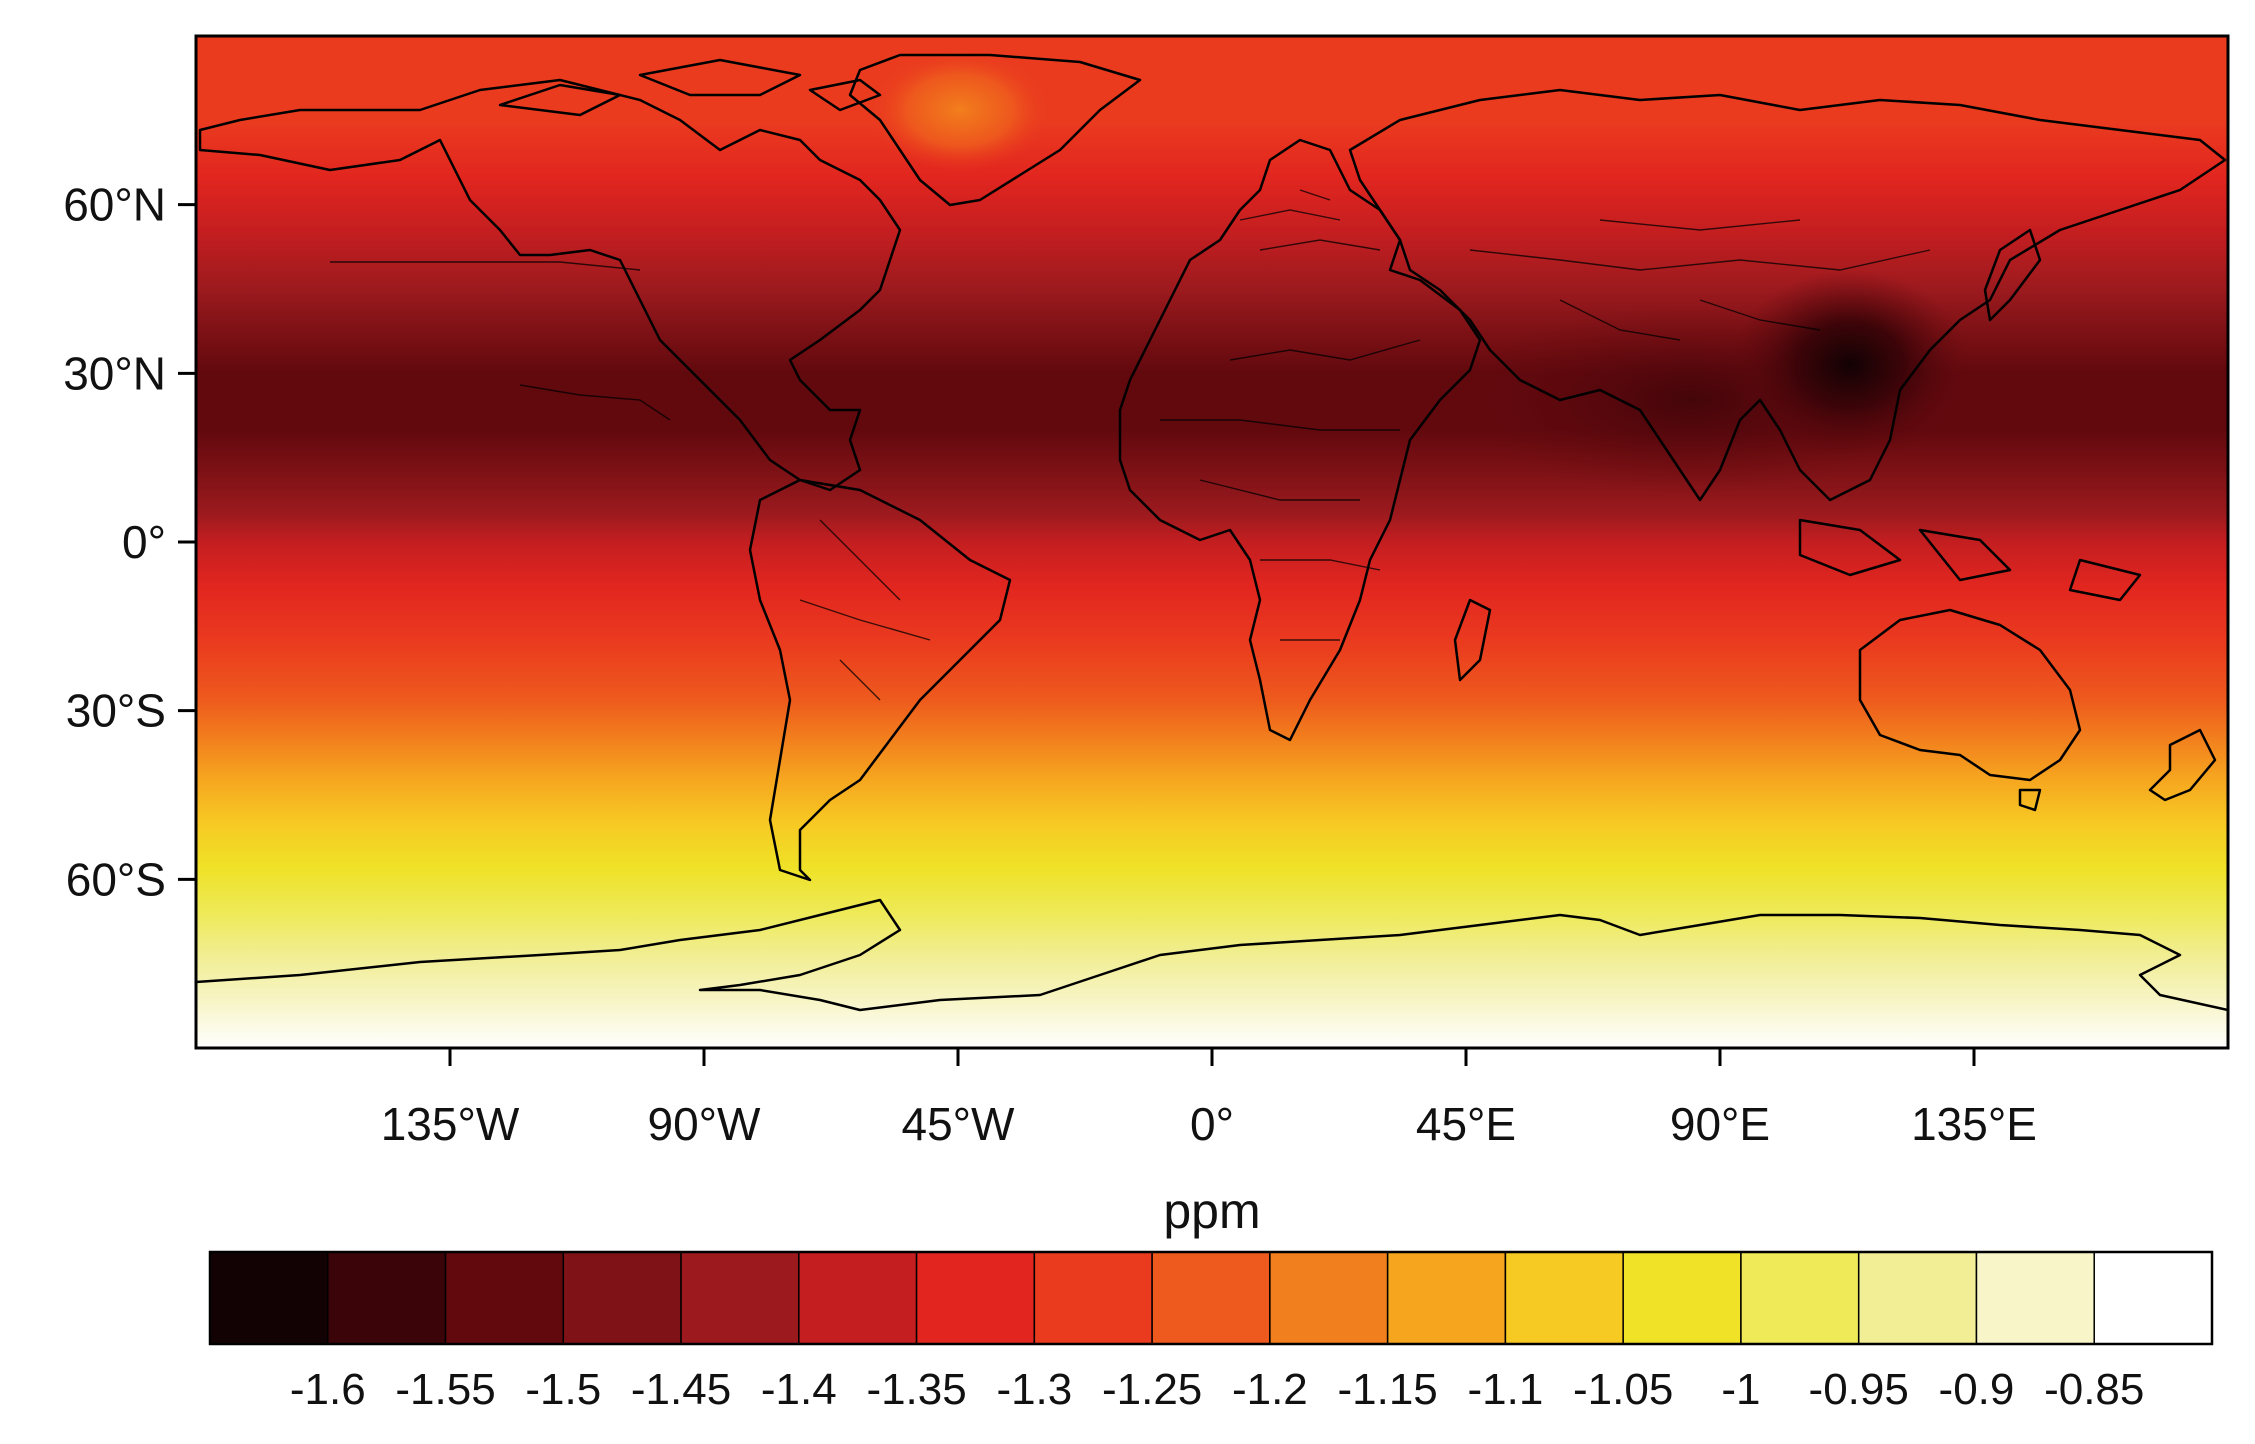  What do you see at coordinates (450, 1124) in the screenshot?
I see `longitude-tick-label: 135°W` at bounding box center [450, 1124].